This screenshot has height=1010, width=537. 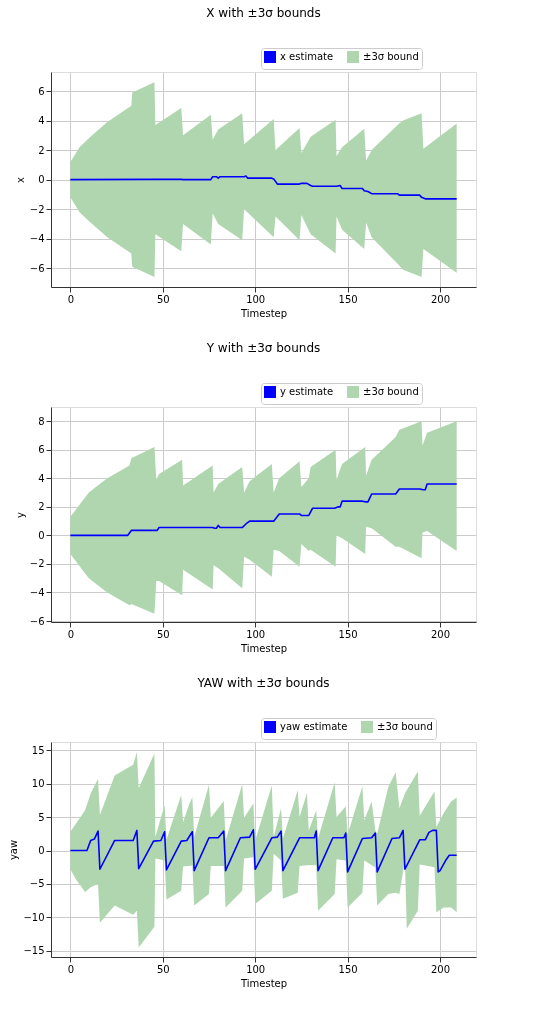 I want to click on legend-label: y estimate, so click(x=307, y=391).